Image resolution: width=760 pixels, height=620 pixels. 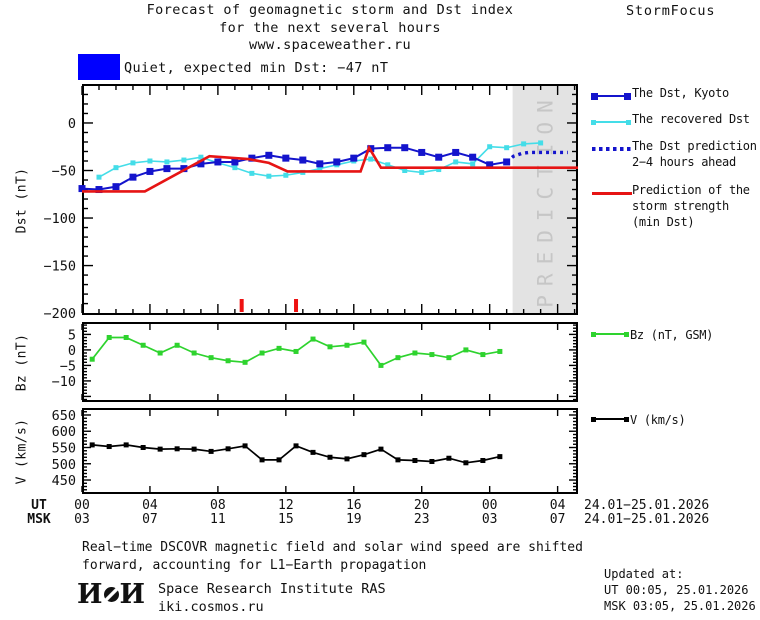 I want to click on svg-text: −10, so click(x=64, y=382).